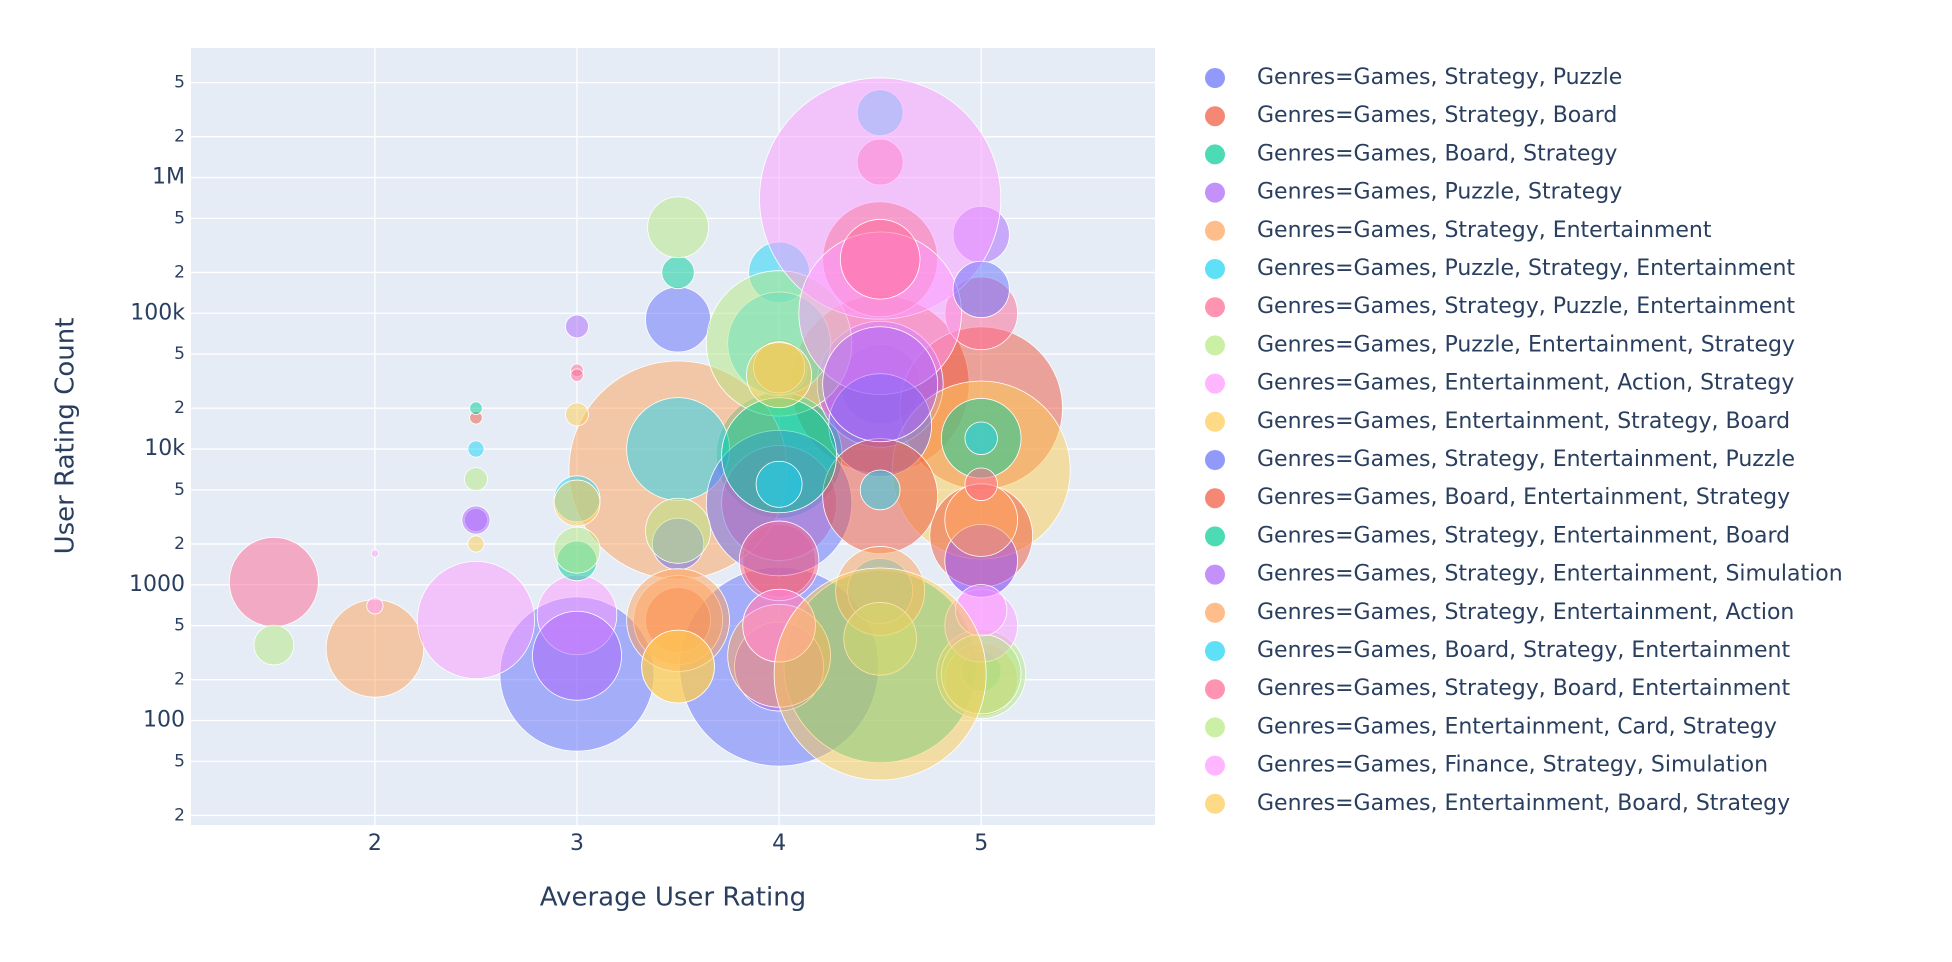 This screenshot has width=1952, height=962. I want to click on x-axis-title: Average User Rating, so click(673, 898).